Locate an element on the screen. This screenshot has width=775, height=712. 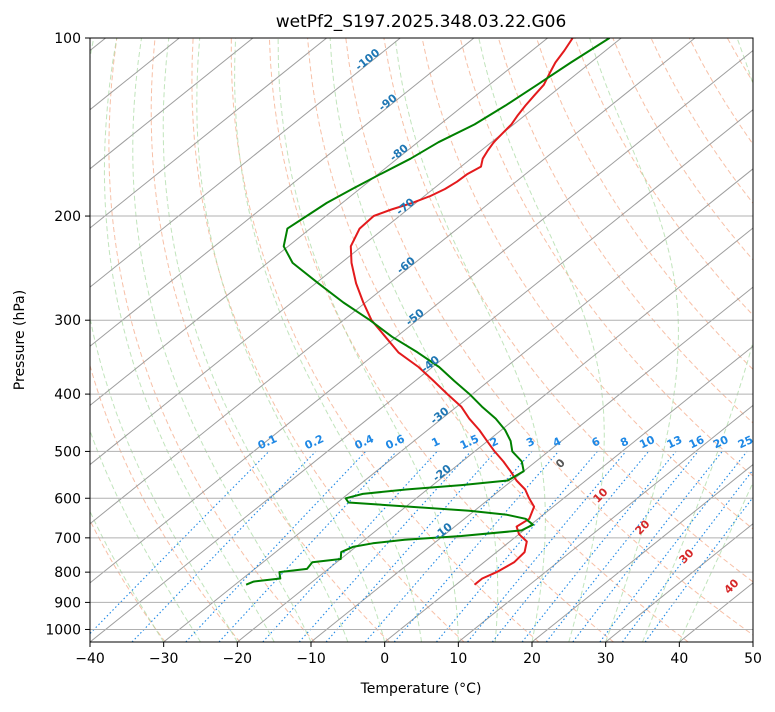
y-tick-label: 400 is located at coordinates (67, 395).